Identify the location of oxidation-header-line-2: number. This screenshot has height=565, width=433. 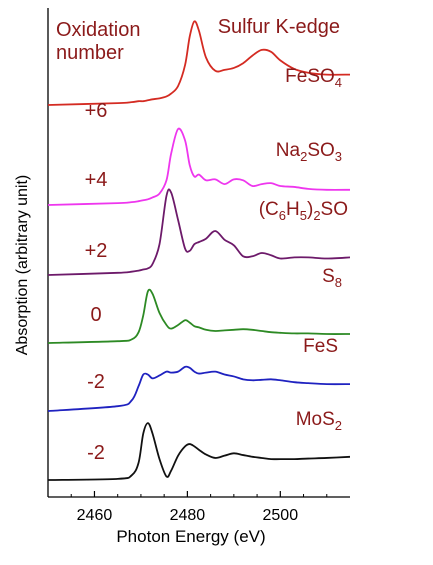
(90, 53).